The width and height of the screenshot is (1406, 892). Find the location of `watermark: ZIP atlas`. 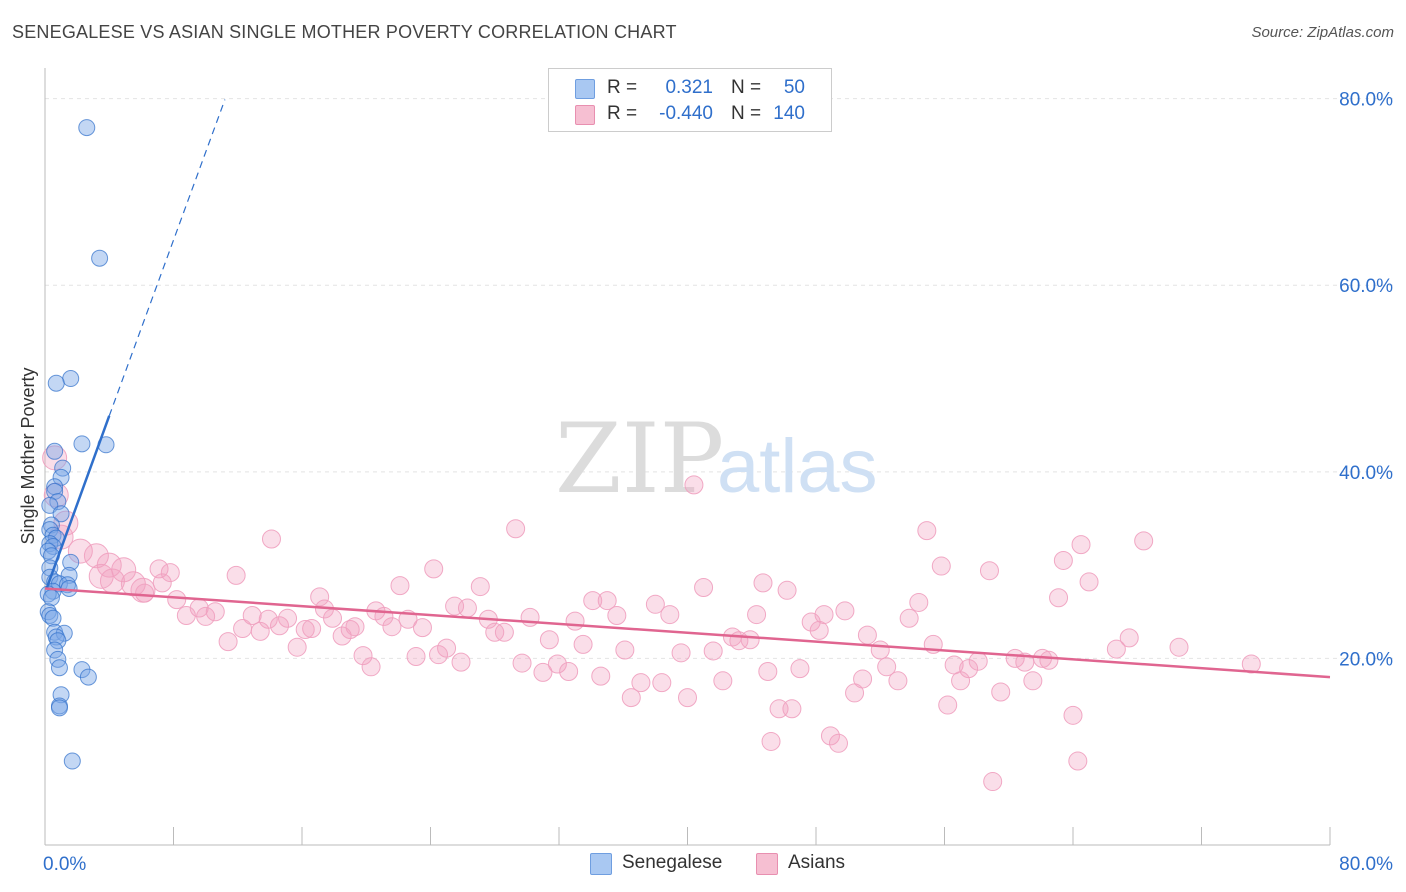

watermark: ZIP atlas is located at coordinates (716, 459).